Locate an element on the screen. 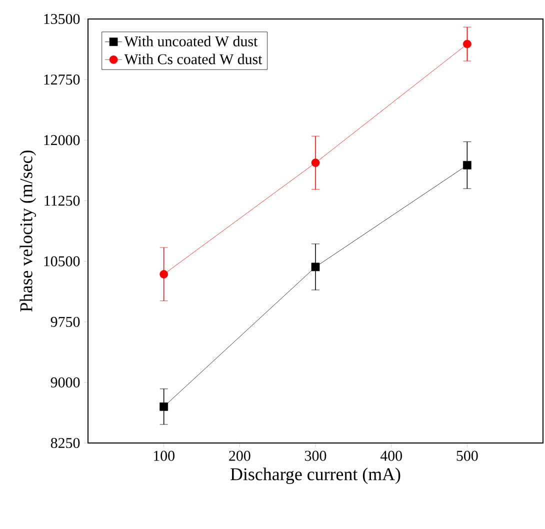 Image resolution: width=545 pixels, height=529 pixels. x-tick-label: 200 is located at coordinates (239, 455).